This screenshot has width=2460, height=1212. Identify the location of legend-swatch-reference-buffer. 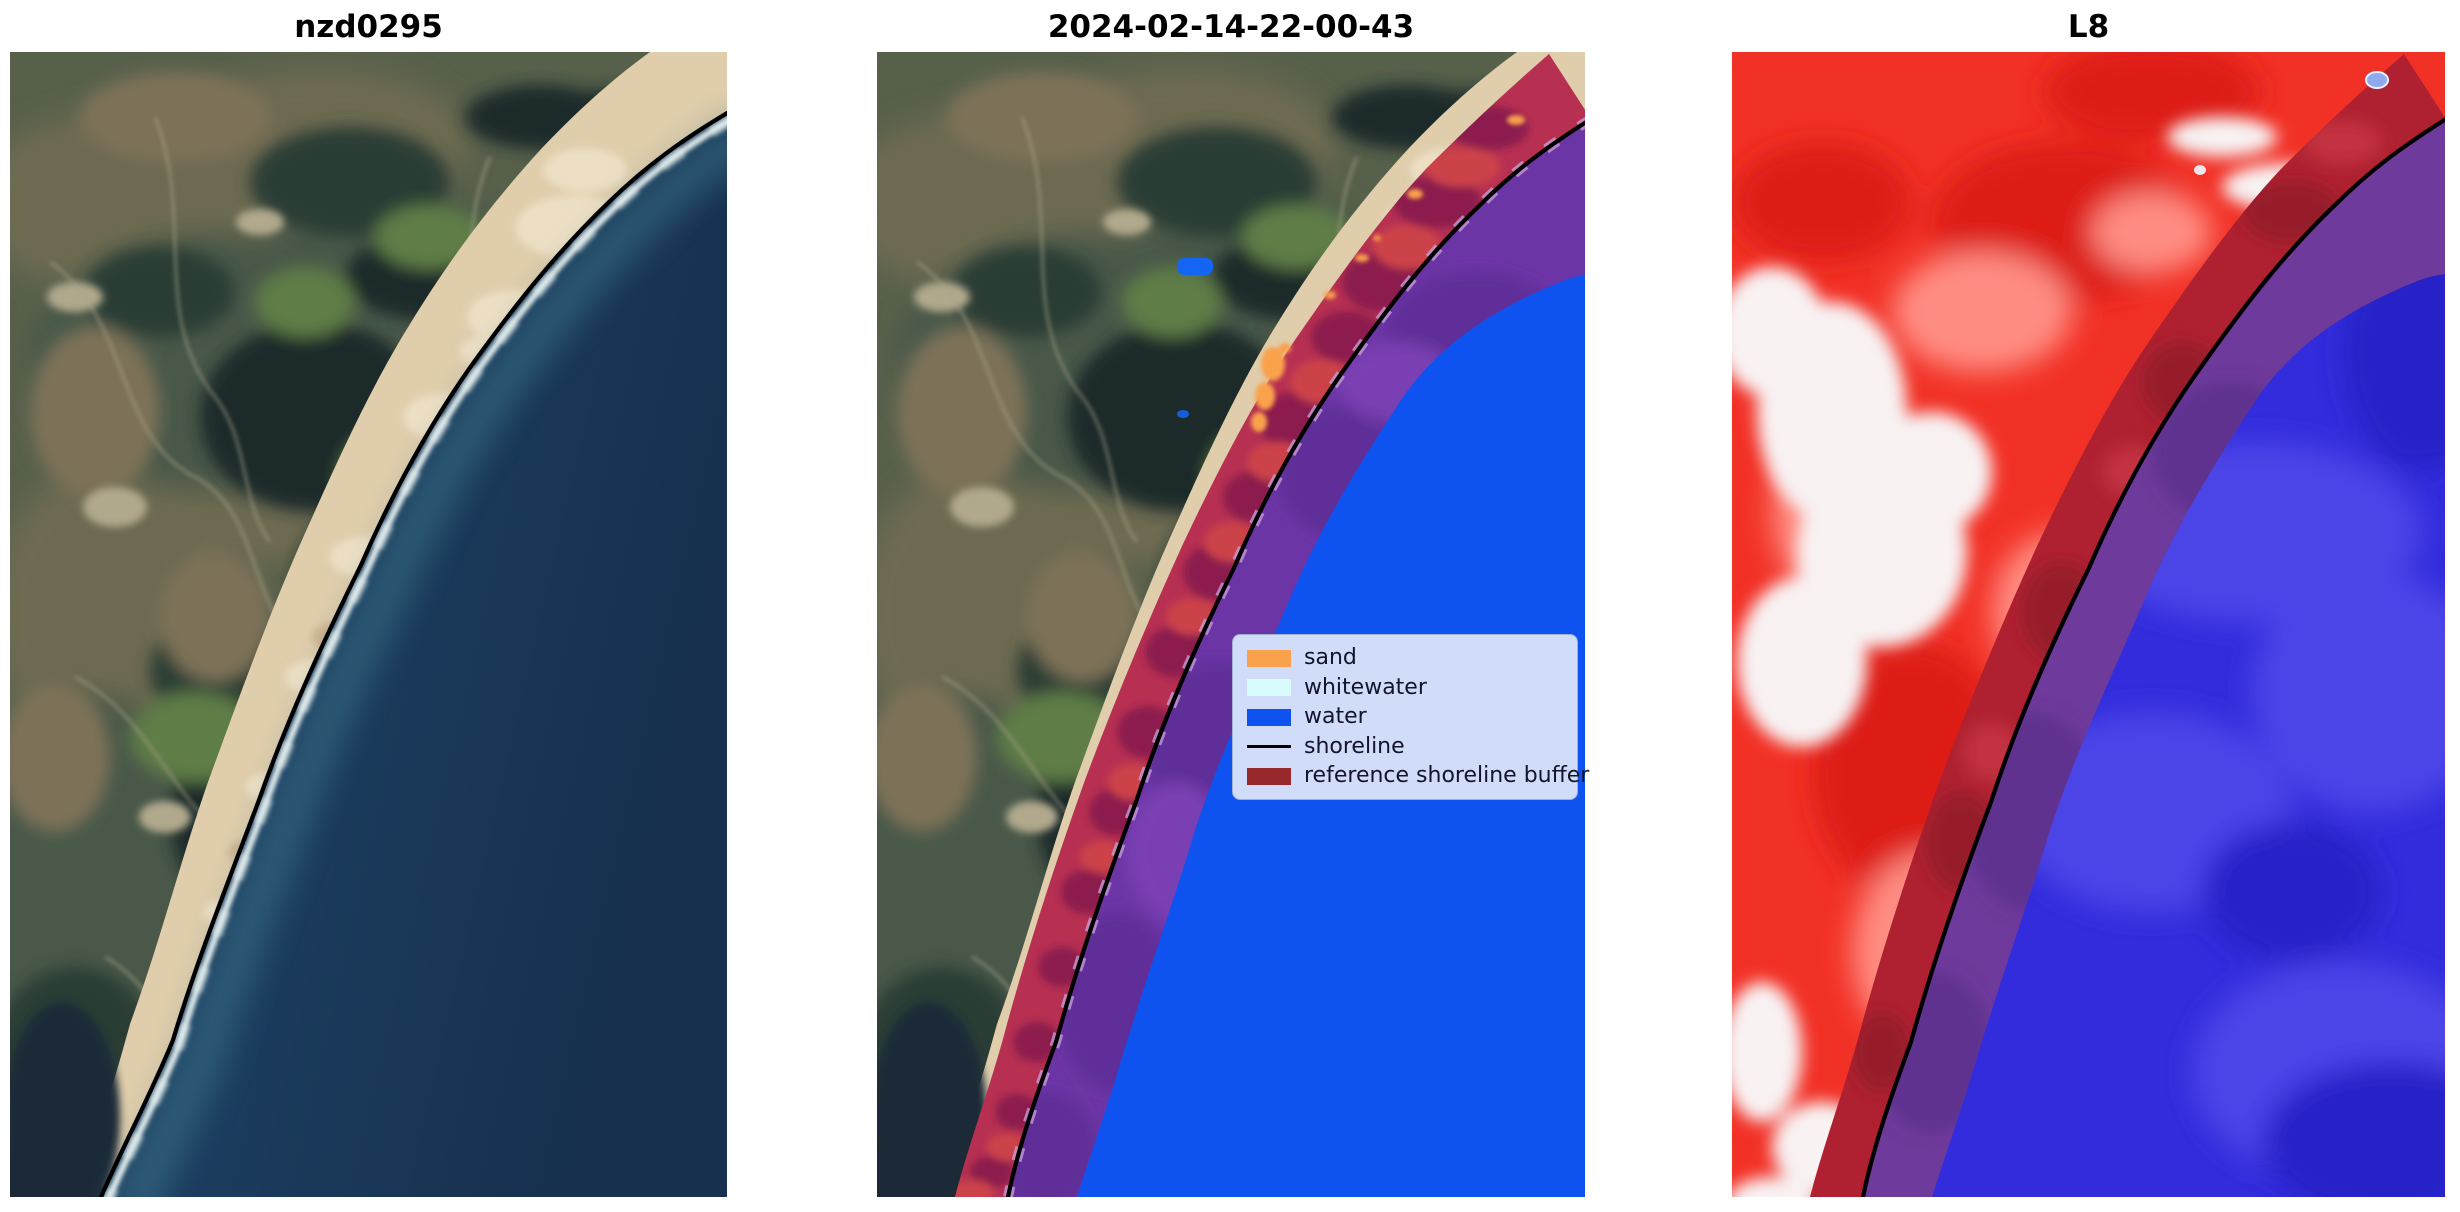
(1269, 776).